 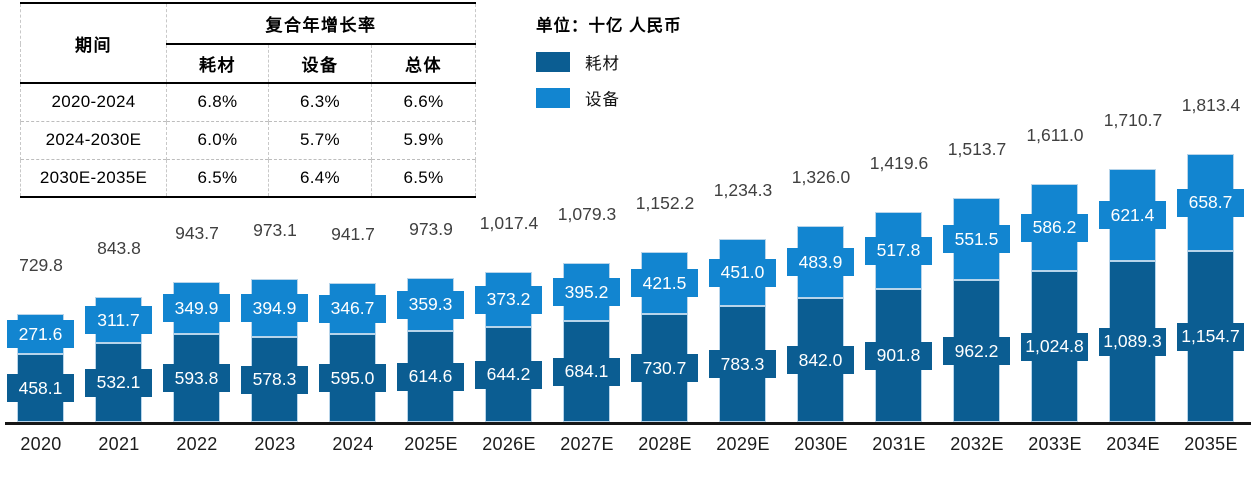 I want to click on consumables-segment: 595.0, so click(x=352, y=378).